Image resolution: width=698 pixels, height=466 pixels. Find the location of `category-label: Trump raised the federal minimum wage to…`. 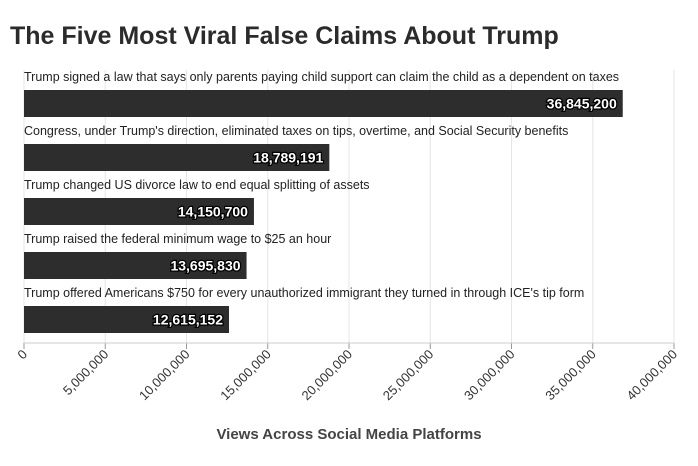

category-label: Trump raised the federal minimum wage to… is located at coordinates (177, 239).